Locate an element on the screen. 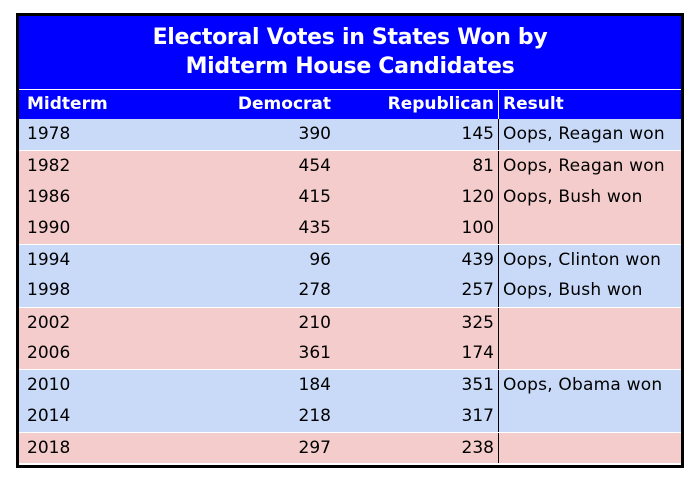 The image size is (700, 488). republican-cell: 351 is located at coordinates (477, 385).